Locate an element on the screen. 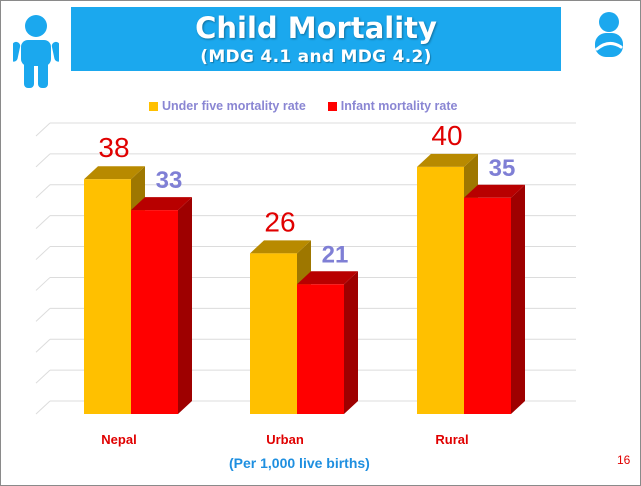 This screenshot has width=641, height=486. chart-footnote: (Per 1,000 live births) is located at coordinates (299, 463).